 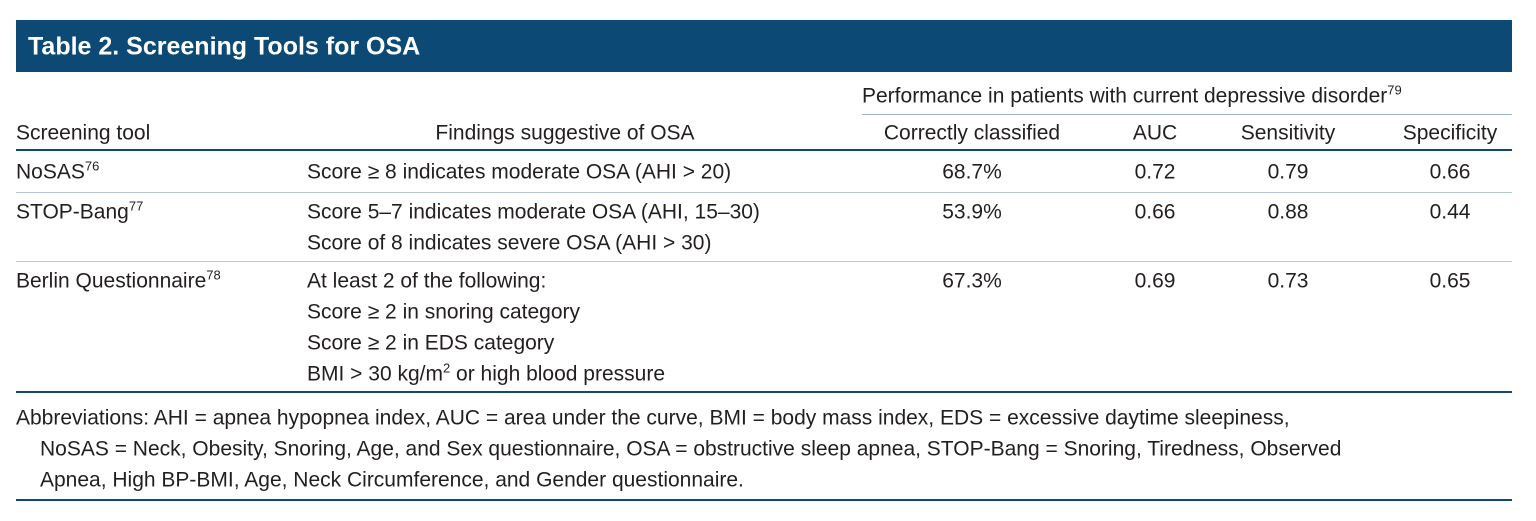 I want to click on tool-name-text: Berlin Questionnaire, so click(x=111, y=281).